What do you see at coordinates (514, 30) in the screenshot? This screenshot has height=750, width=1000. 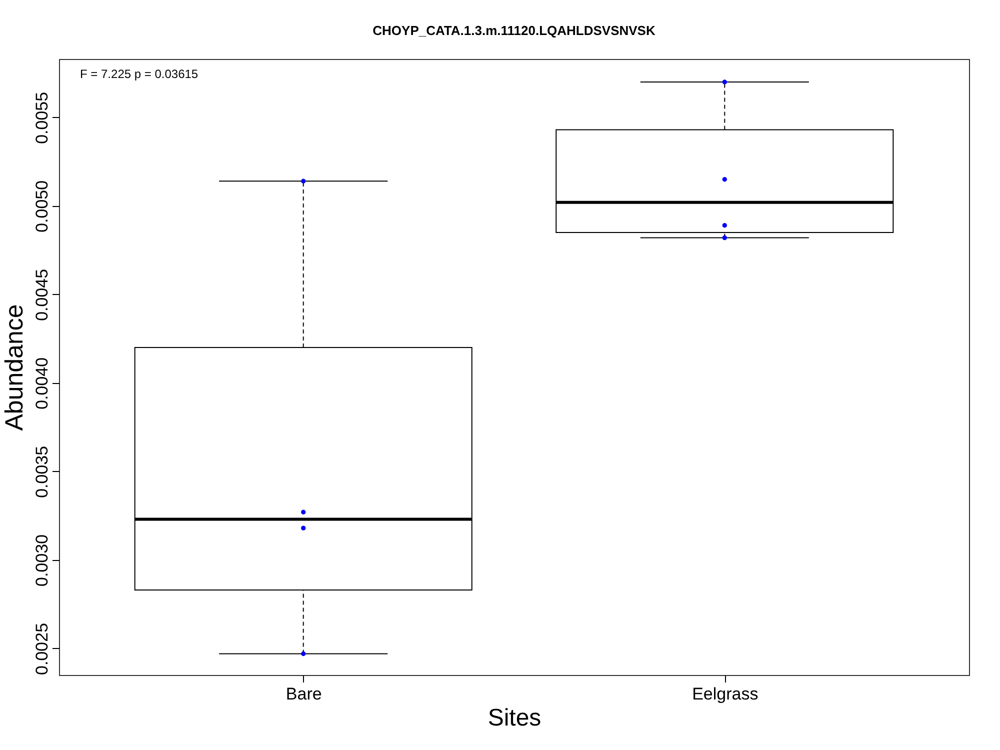 I see `chart-title: CHOYP_CATA.1.3.m.11120.LQAHLDSVSNVSK` at bounding box center [514, 30].